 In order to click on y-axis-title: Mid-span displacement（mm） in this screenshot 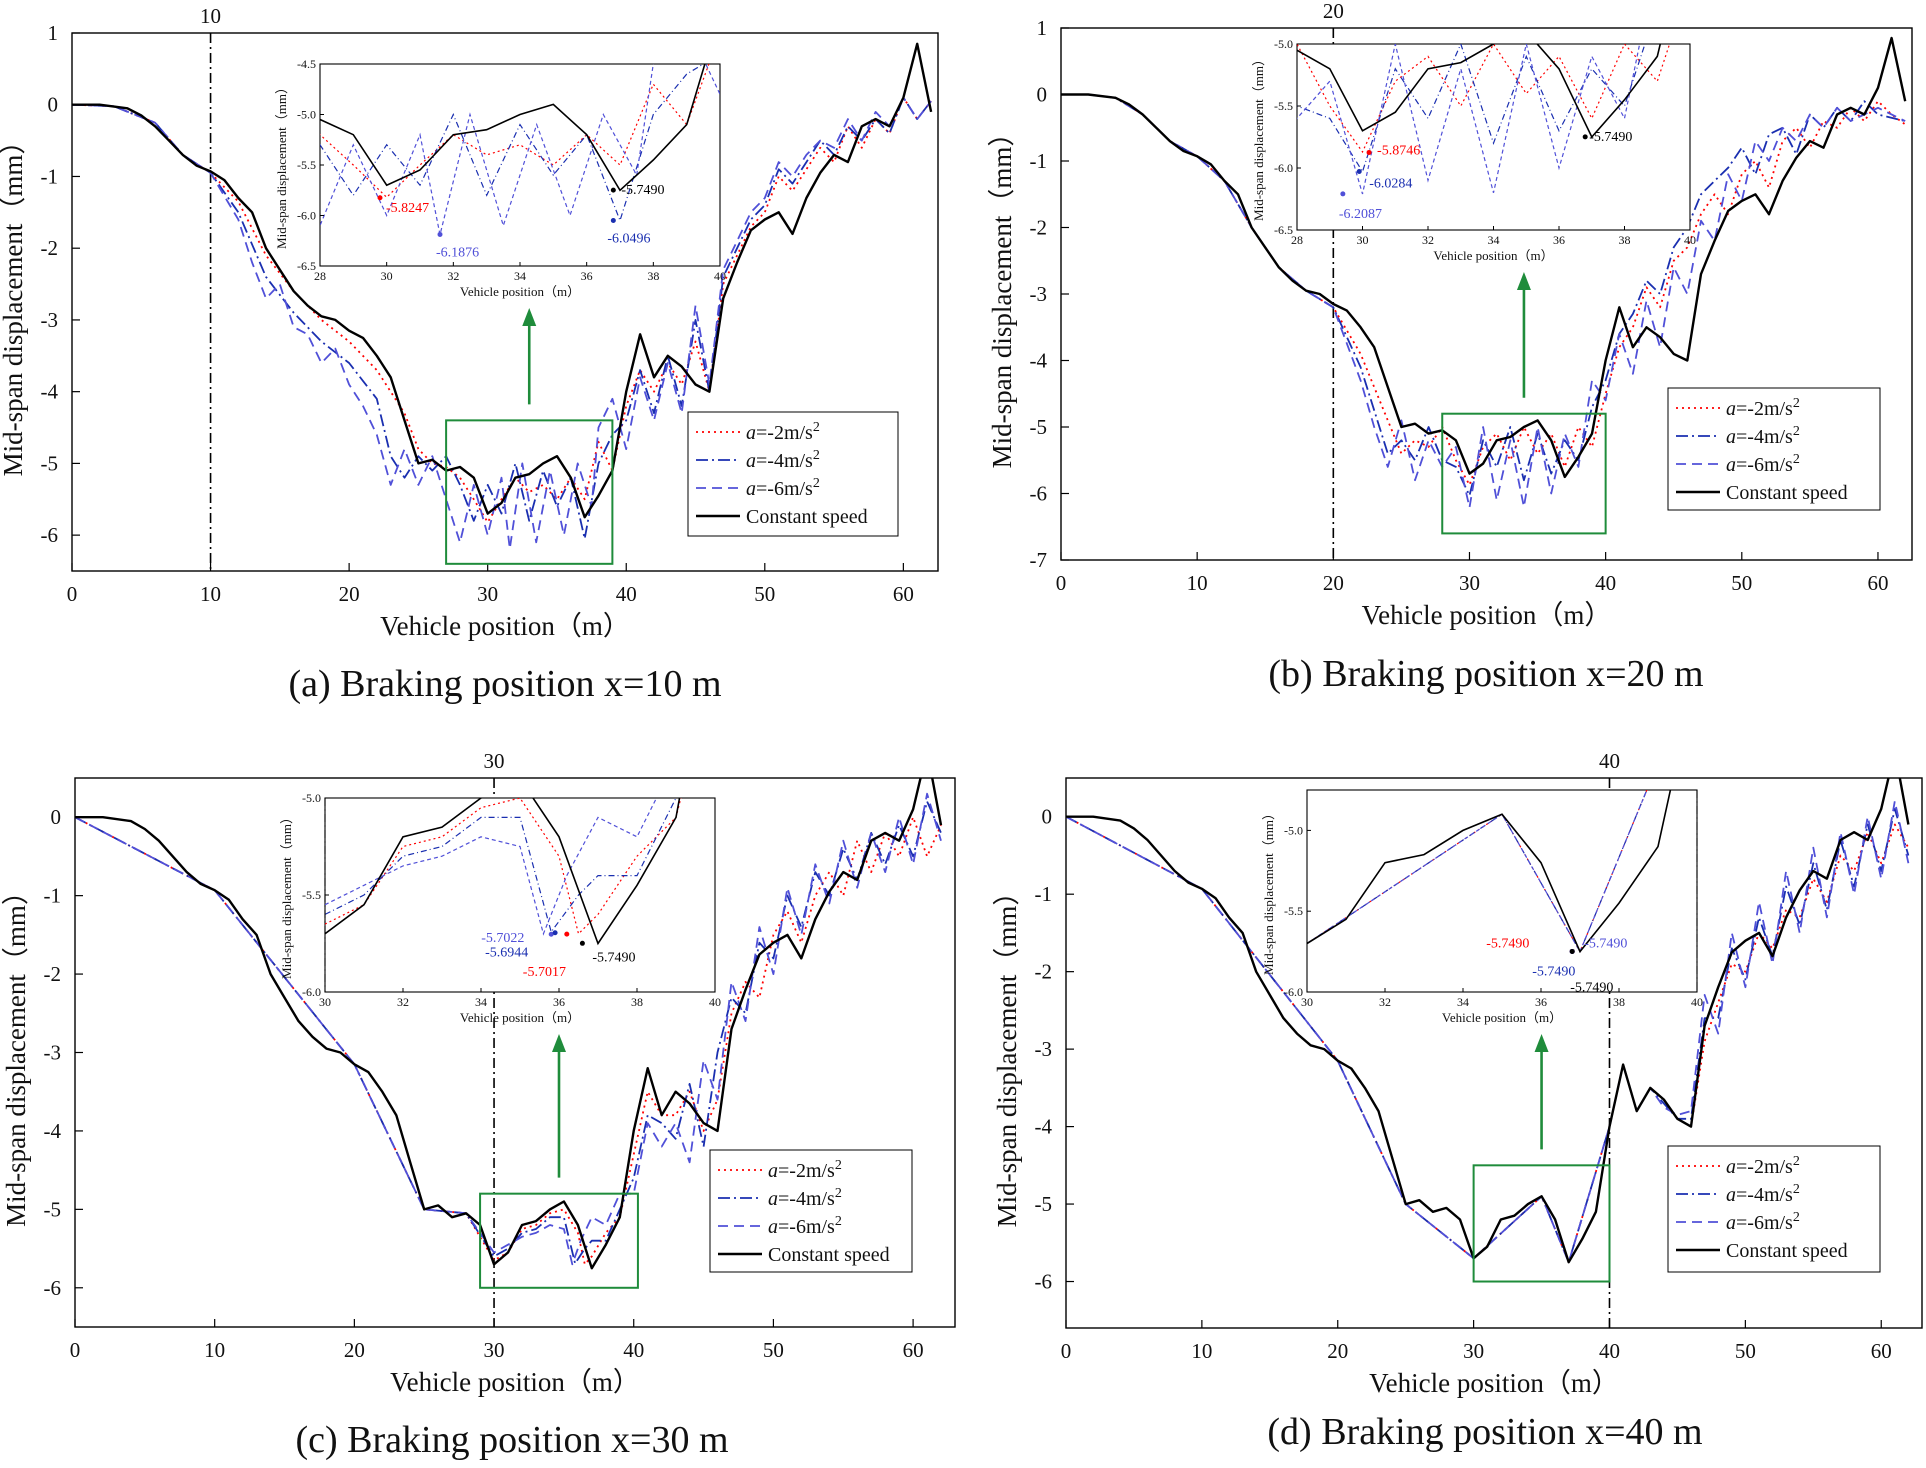, I will do `click(16, 1052)`.